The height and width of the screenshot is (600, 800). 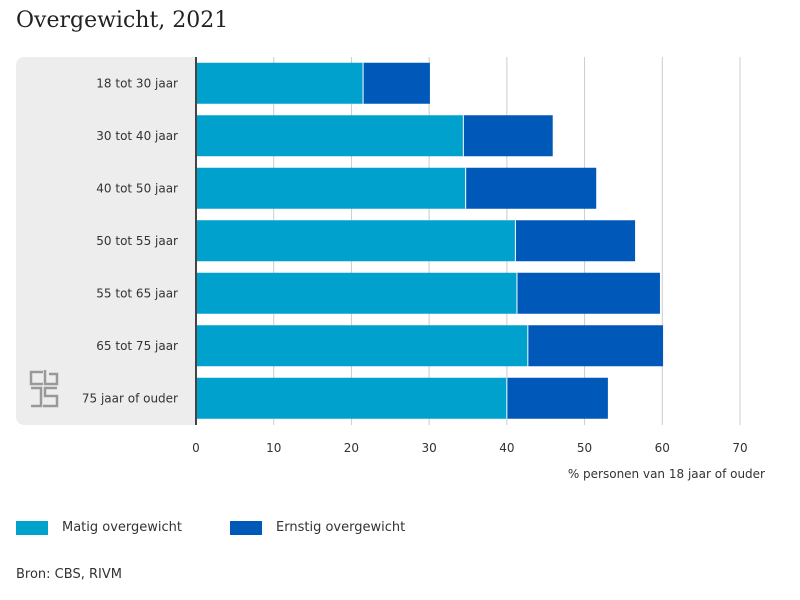 I want to click on x-tick-label: 50, so click(x=584, y=448).